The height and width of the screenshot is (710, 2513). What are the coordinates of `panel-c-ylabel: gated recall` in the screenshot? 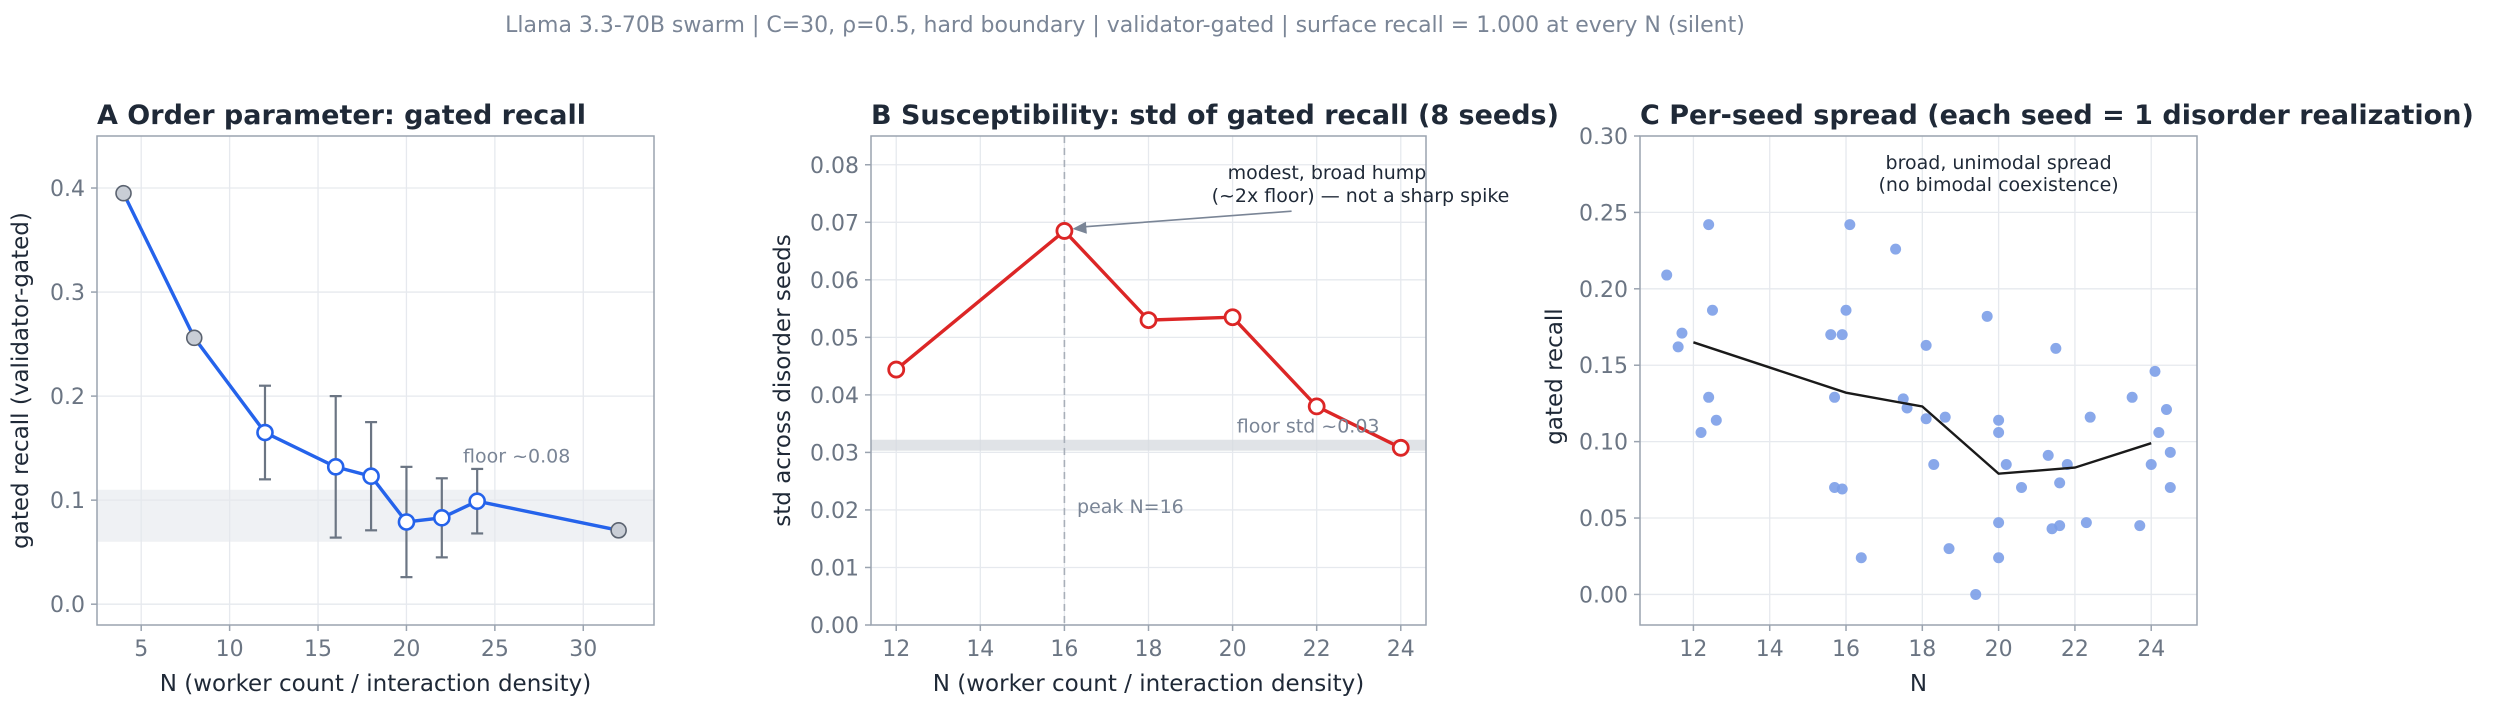 It's located at (1555, 376).